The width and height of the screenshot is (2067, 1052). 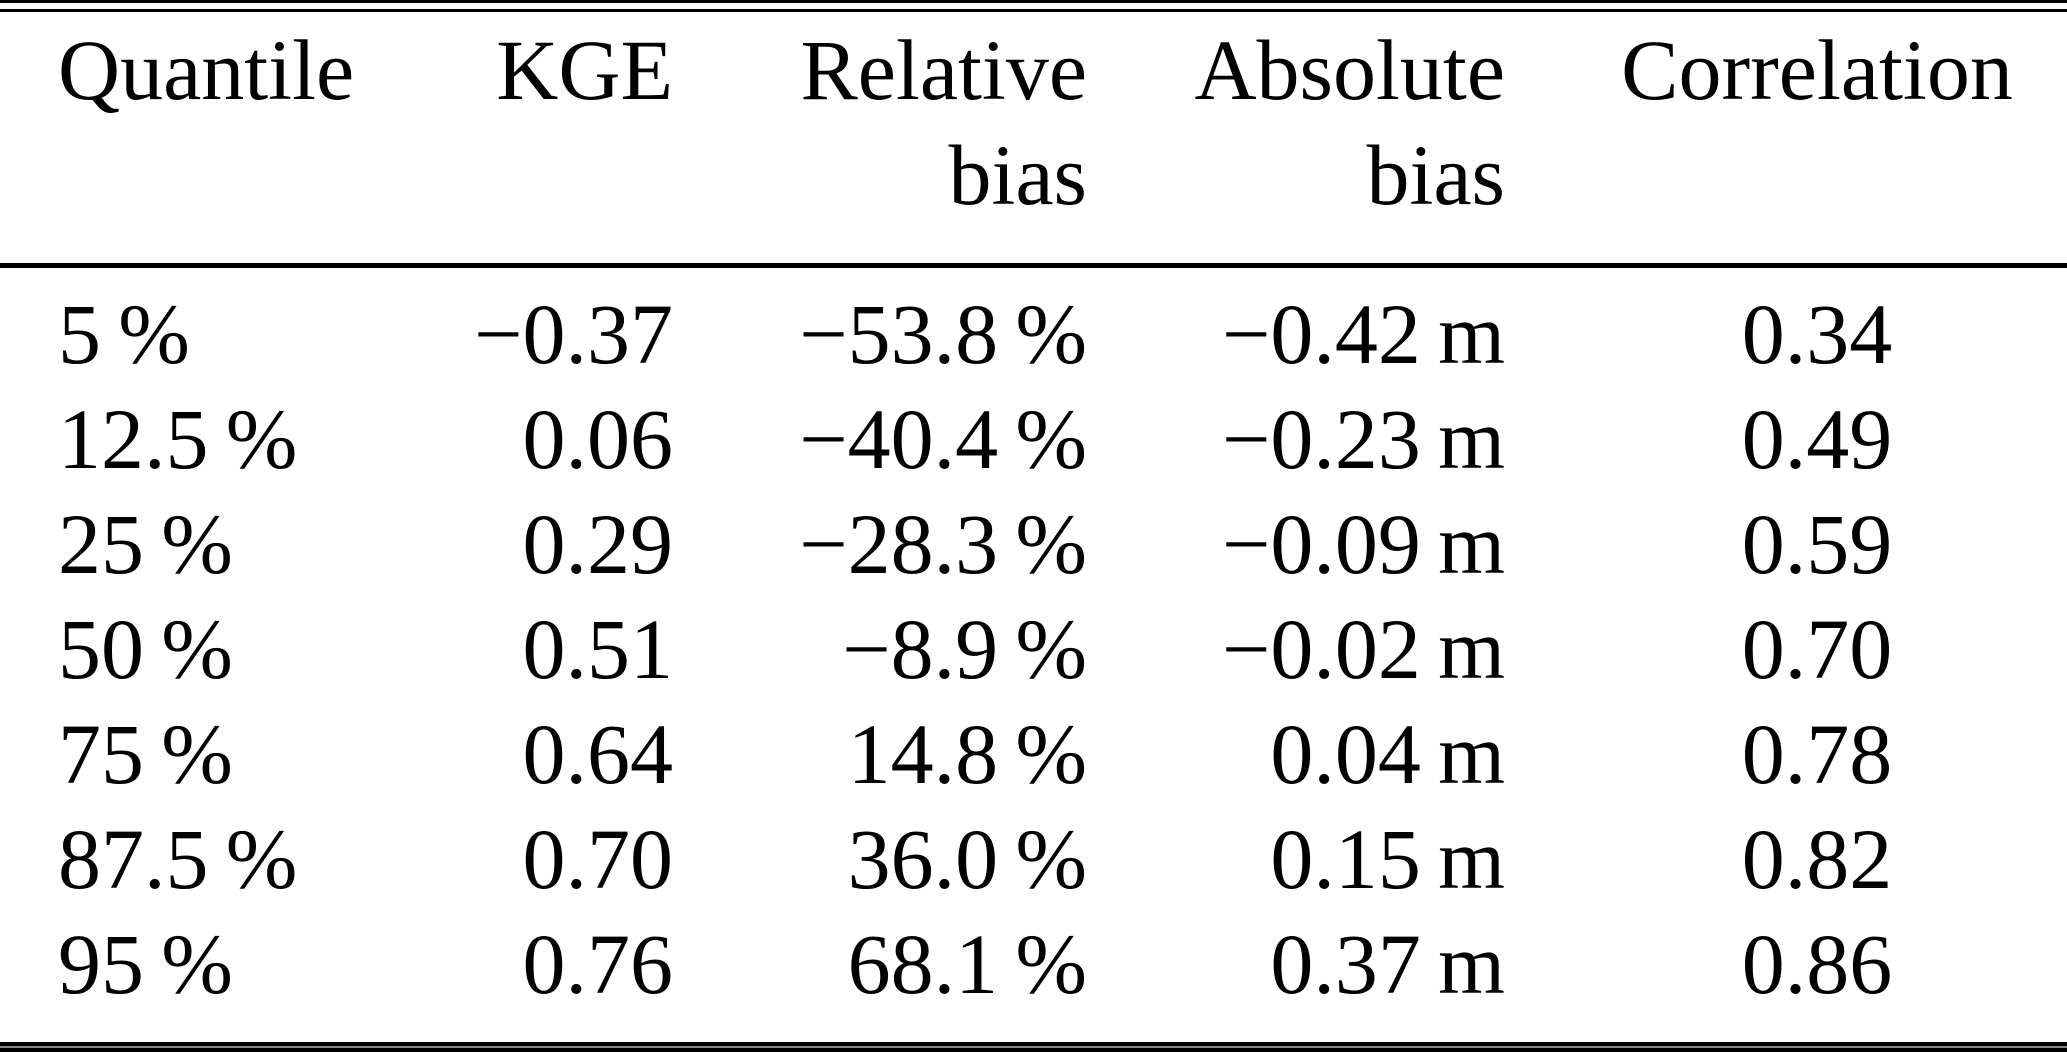 I want to click on bottom-rule-outer, so click(x=1033, y=1050).